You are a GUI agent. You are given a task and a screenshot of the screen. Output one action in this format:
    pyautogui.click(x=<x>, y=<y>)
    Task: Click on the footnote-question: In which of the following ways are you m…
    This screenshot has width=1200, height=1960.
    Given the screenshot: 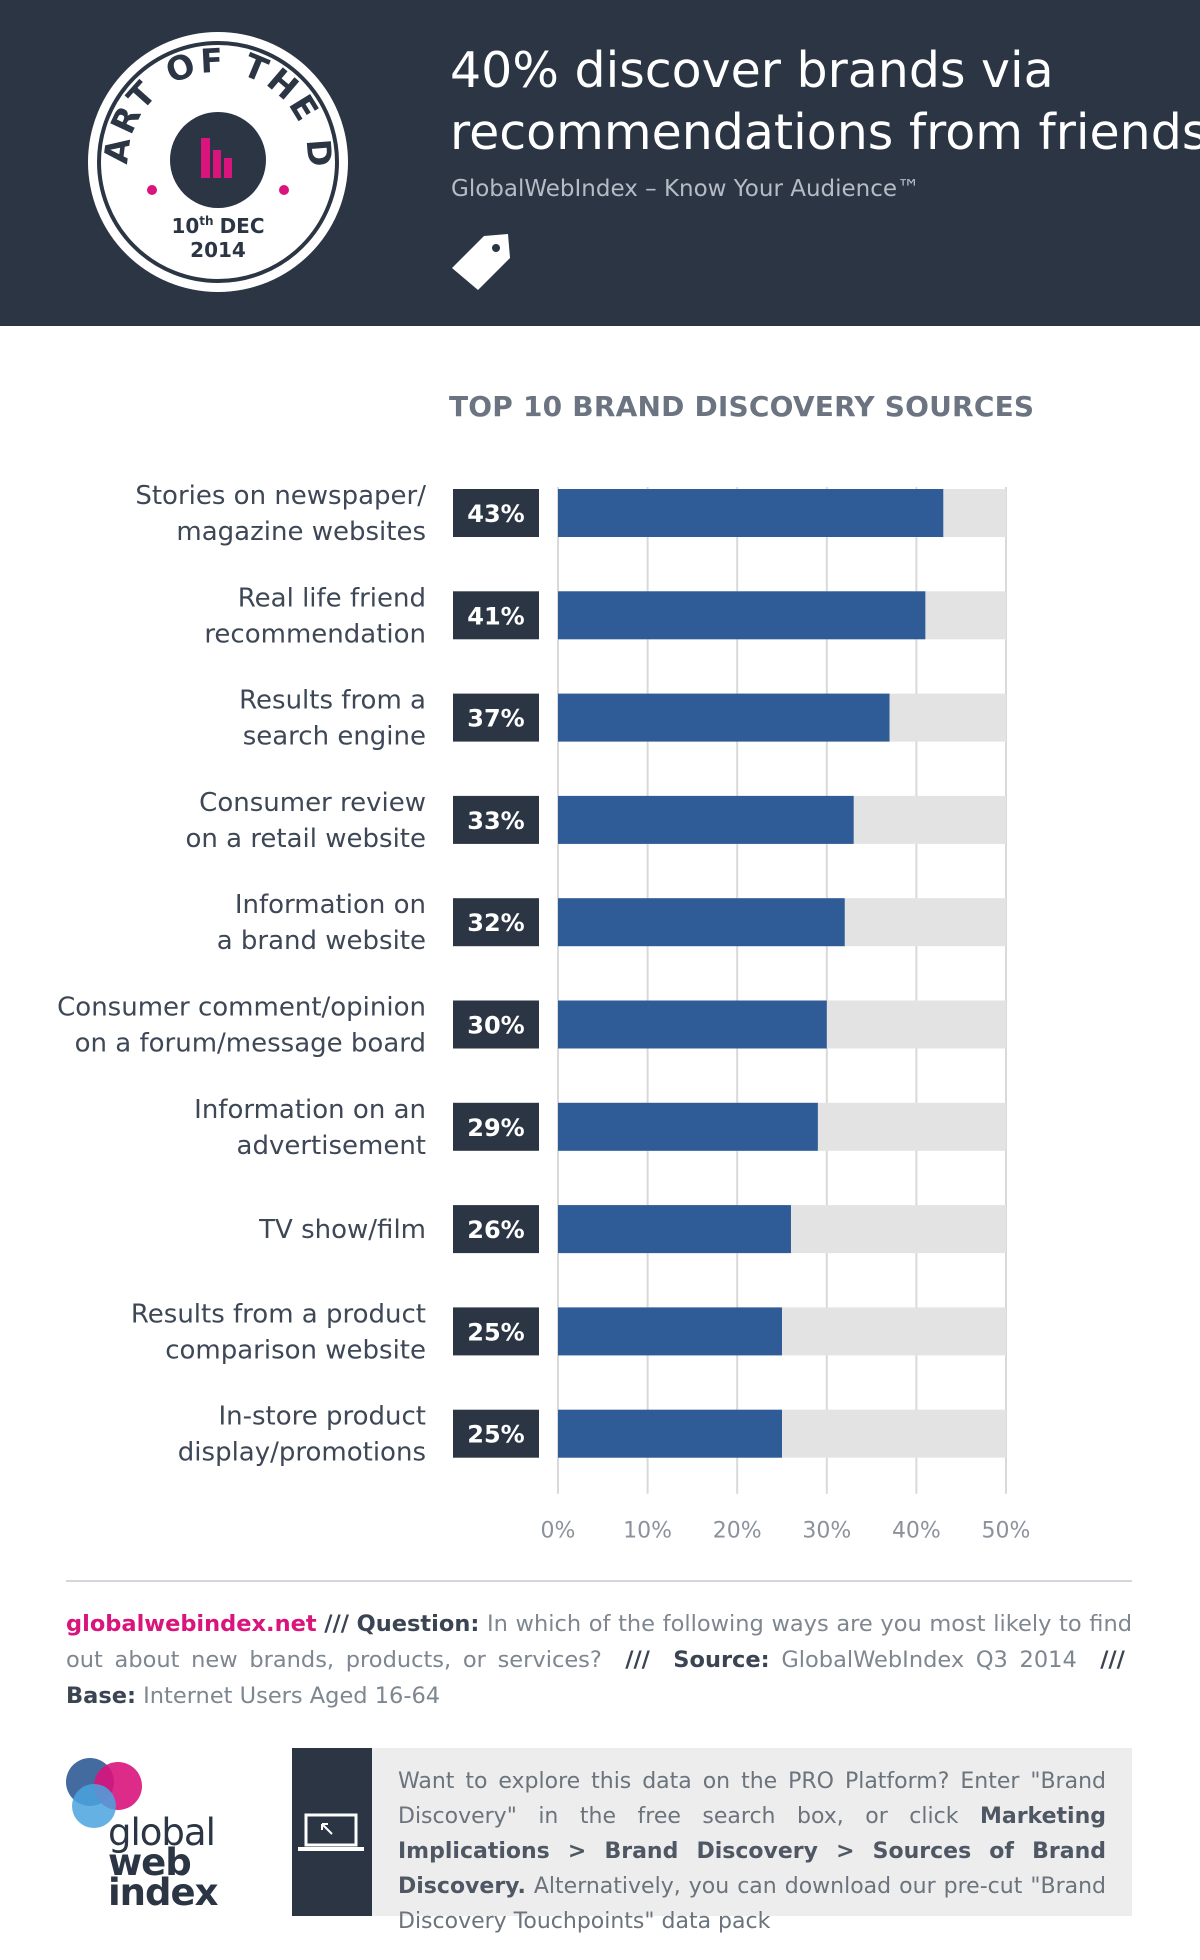 What is the action you would take?
    pyautogui.click(x=599, y=1642)
    